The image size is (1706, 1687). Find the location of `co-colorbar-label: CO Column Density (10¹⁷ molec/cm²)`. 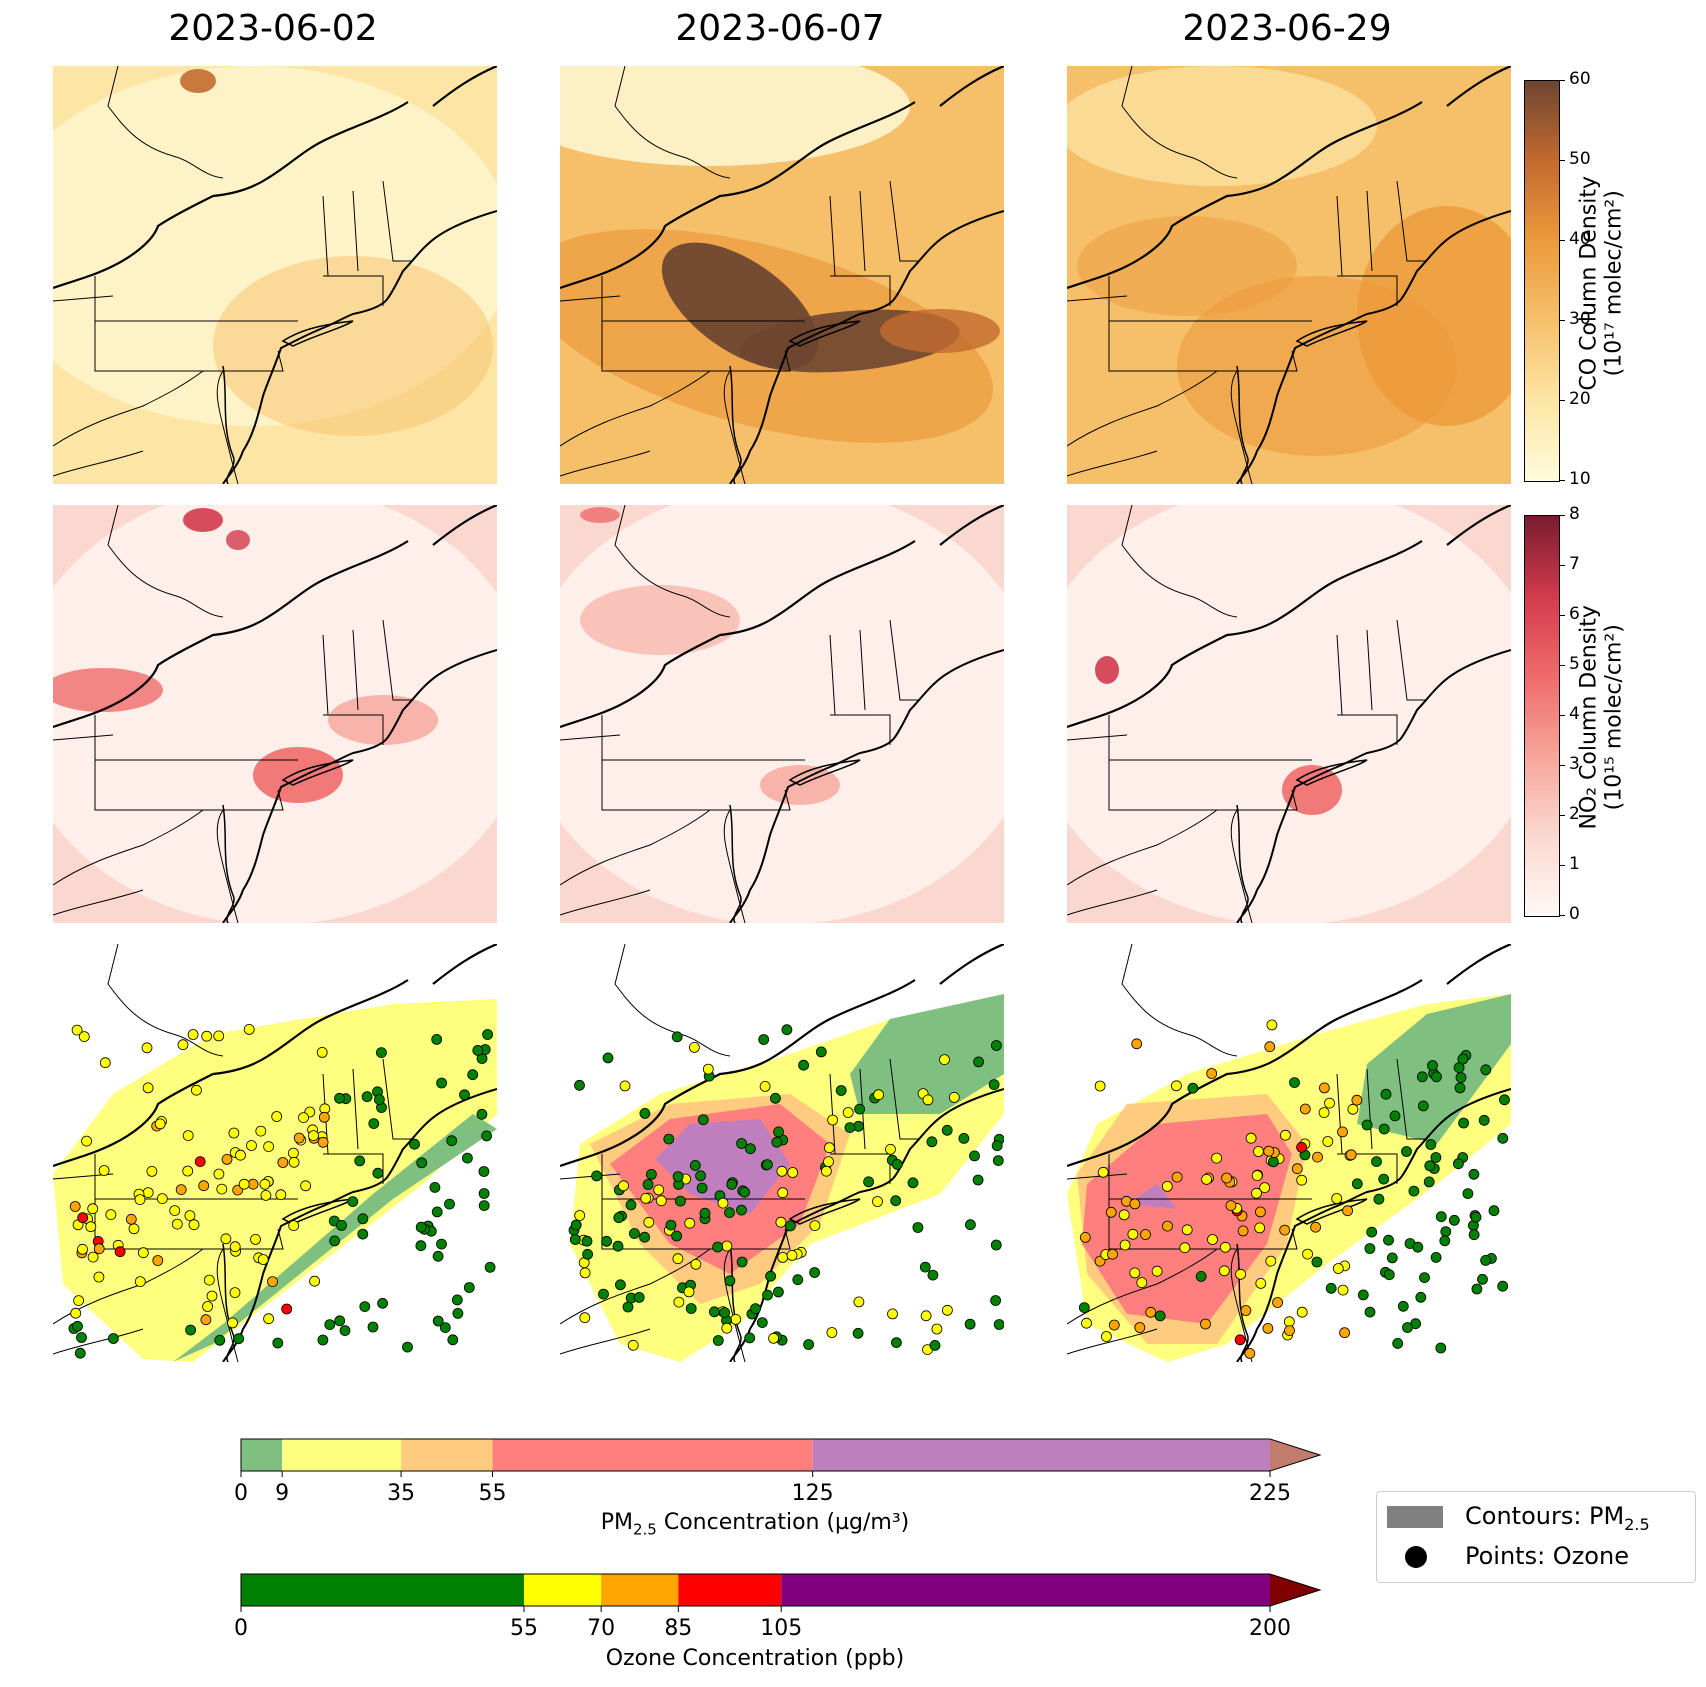

co-colorbar-label: CO Column Density (10¹⁷ molec/cm²) is located at coordinates (1601, 283).